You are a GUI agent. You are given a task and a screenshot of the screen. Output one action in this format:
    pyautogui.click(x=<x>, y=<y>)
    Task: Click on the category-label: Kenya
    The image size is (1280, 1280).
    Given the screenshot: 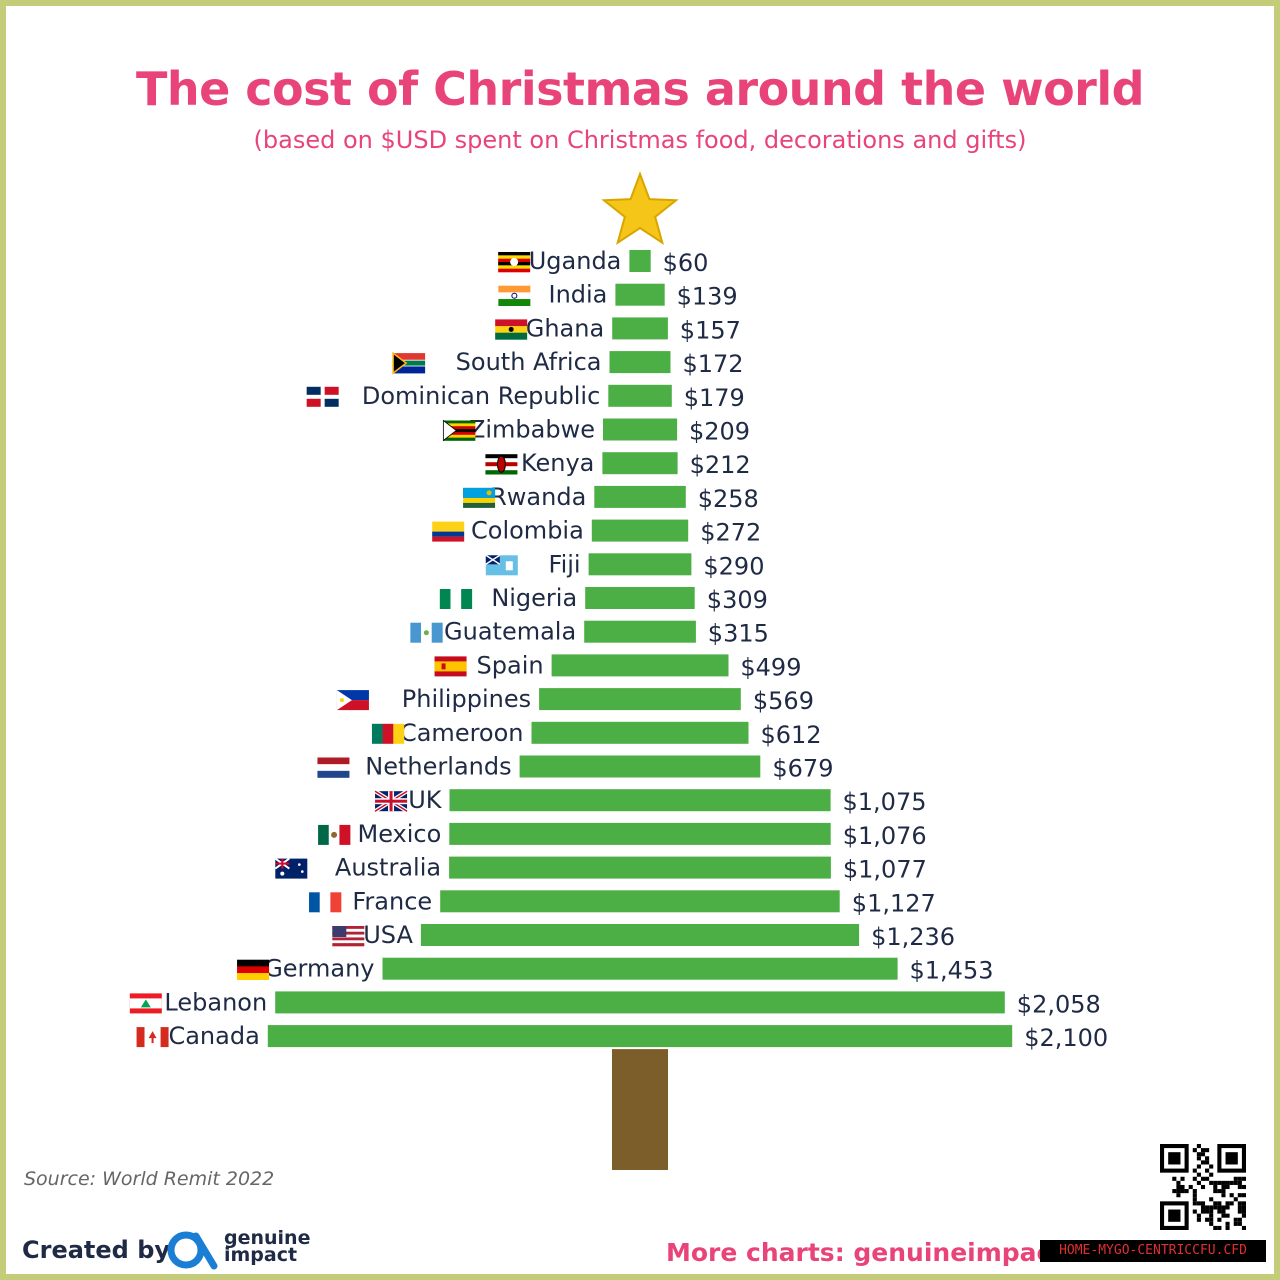 What is the action you would take?
    pyautogui.click(x=557, y=463)
    